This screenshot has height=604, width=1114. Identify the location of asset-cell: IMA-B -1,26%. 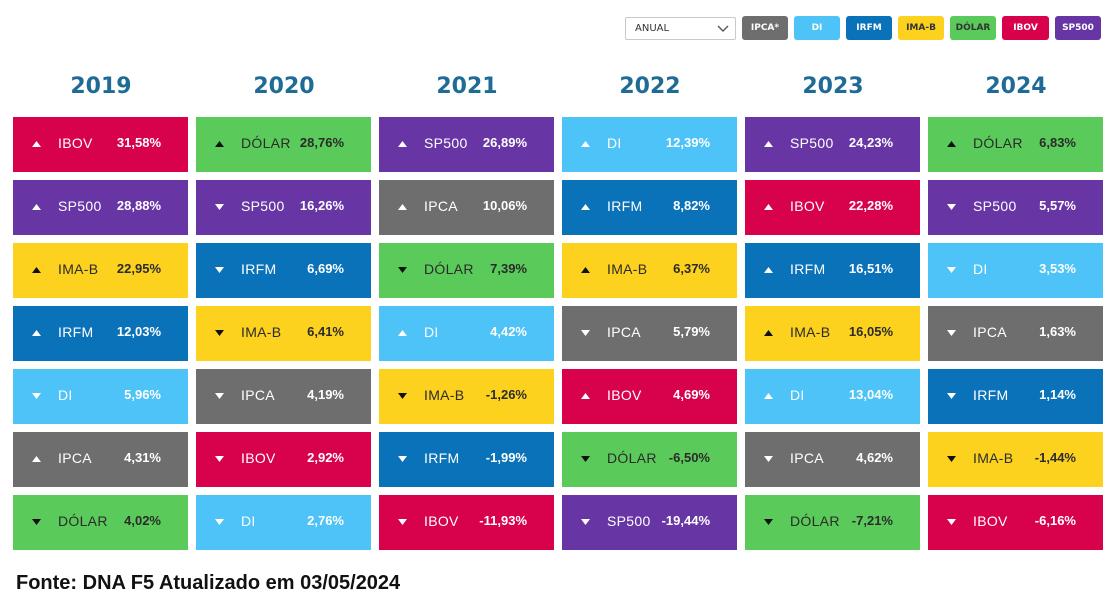
(466, 396).